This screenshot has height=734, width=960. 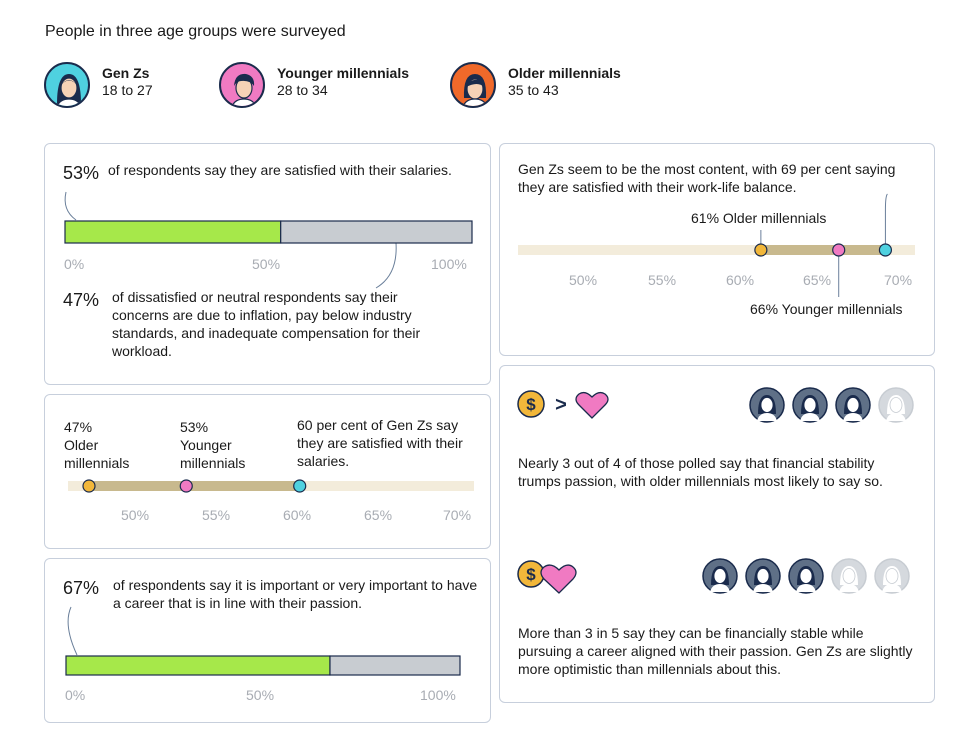 I want to click on passion-other-bar, so click(x=395, y=665).